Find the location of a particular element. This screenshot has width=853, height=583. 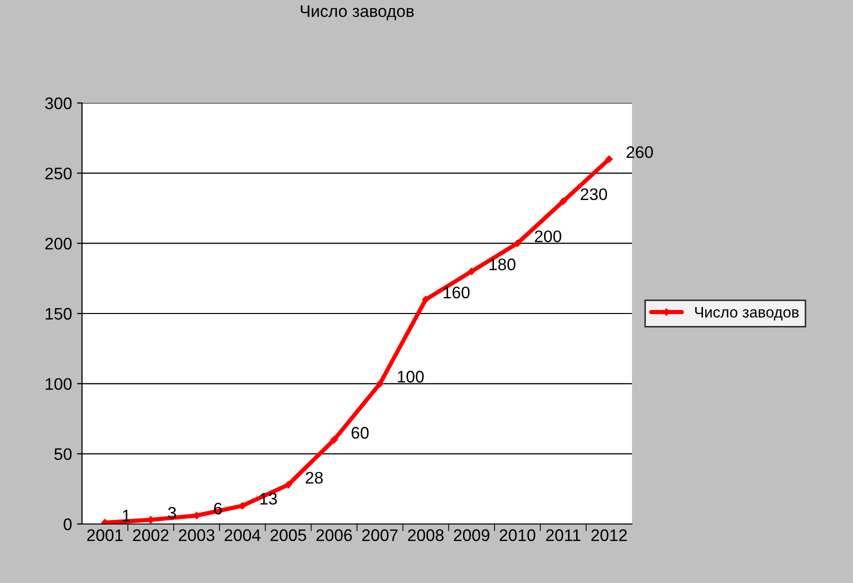

x-tick-label: 2006 is located at coordinates (334, 535).